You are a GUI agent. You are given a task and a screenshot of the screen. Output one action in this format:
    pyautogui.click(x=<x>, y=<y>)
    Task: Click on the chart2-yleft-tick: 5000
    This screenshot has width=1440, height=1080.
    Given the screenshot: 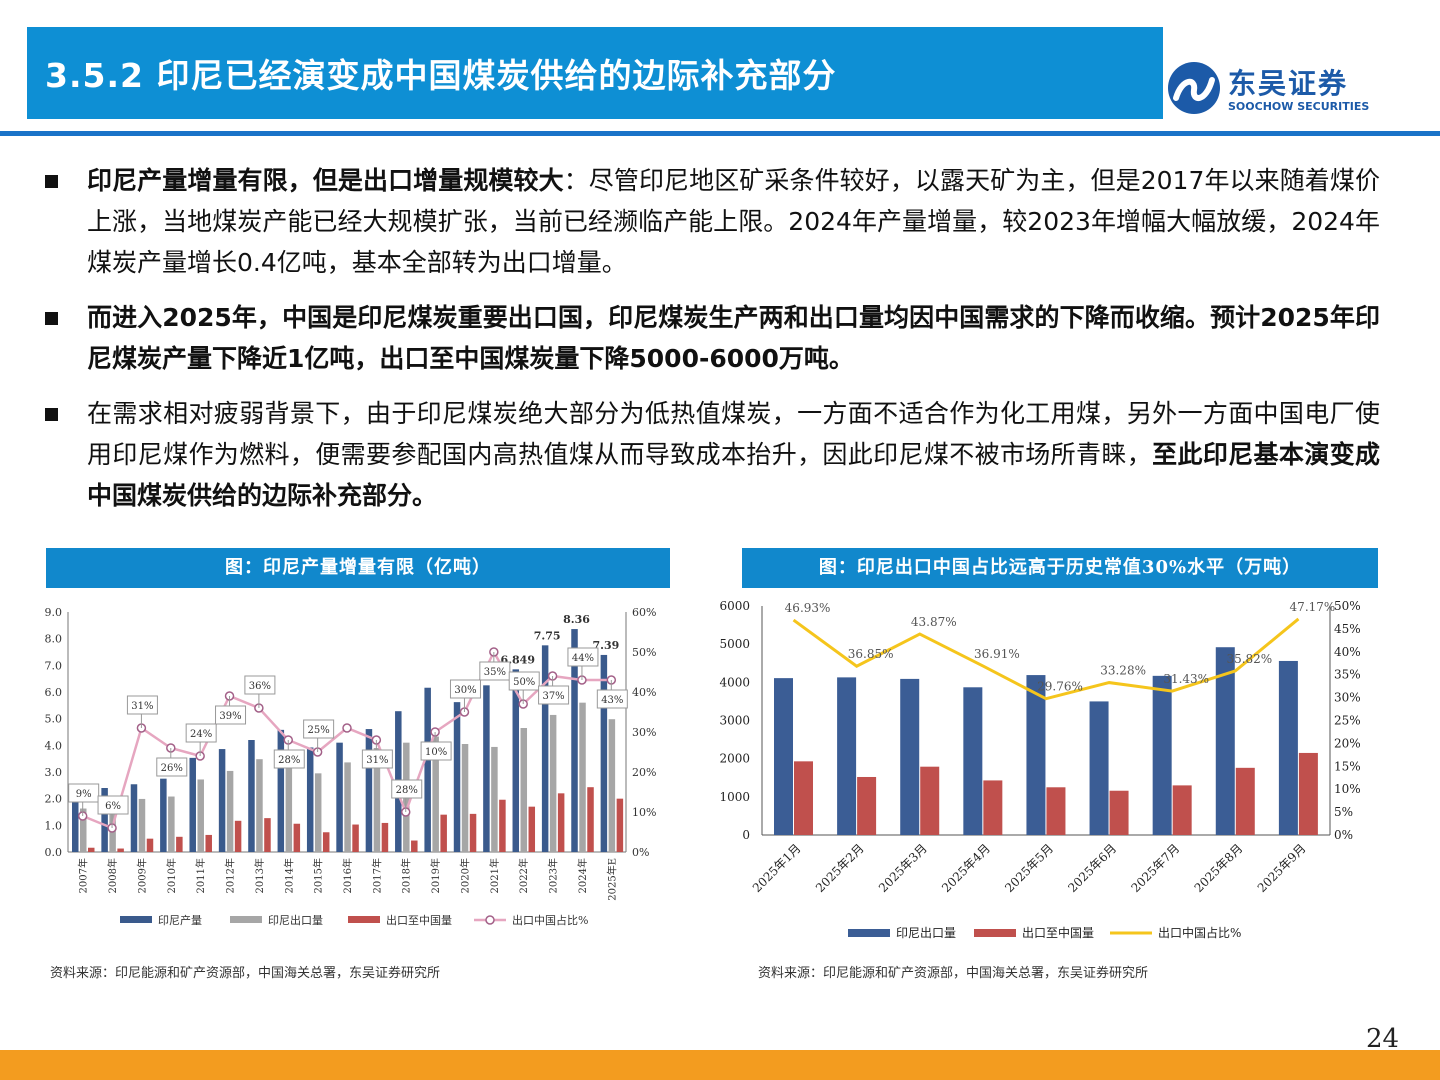 What is the action you would take?
    pyautogui.click(x=734, y=644)
    